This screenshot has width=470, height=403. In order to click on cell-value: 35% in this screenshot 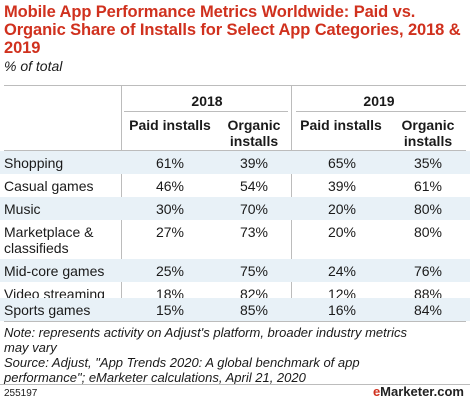, I will do `click(428, 163)`.